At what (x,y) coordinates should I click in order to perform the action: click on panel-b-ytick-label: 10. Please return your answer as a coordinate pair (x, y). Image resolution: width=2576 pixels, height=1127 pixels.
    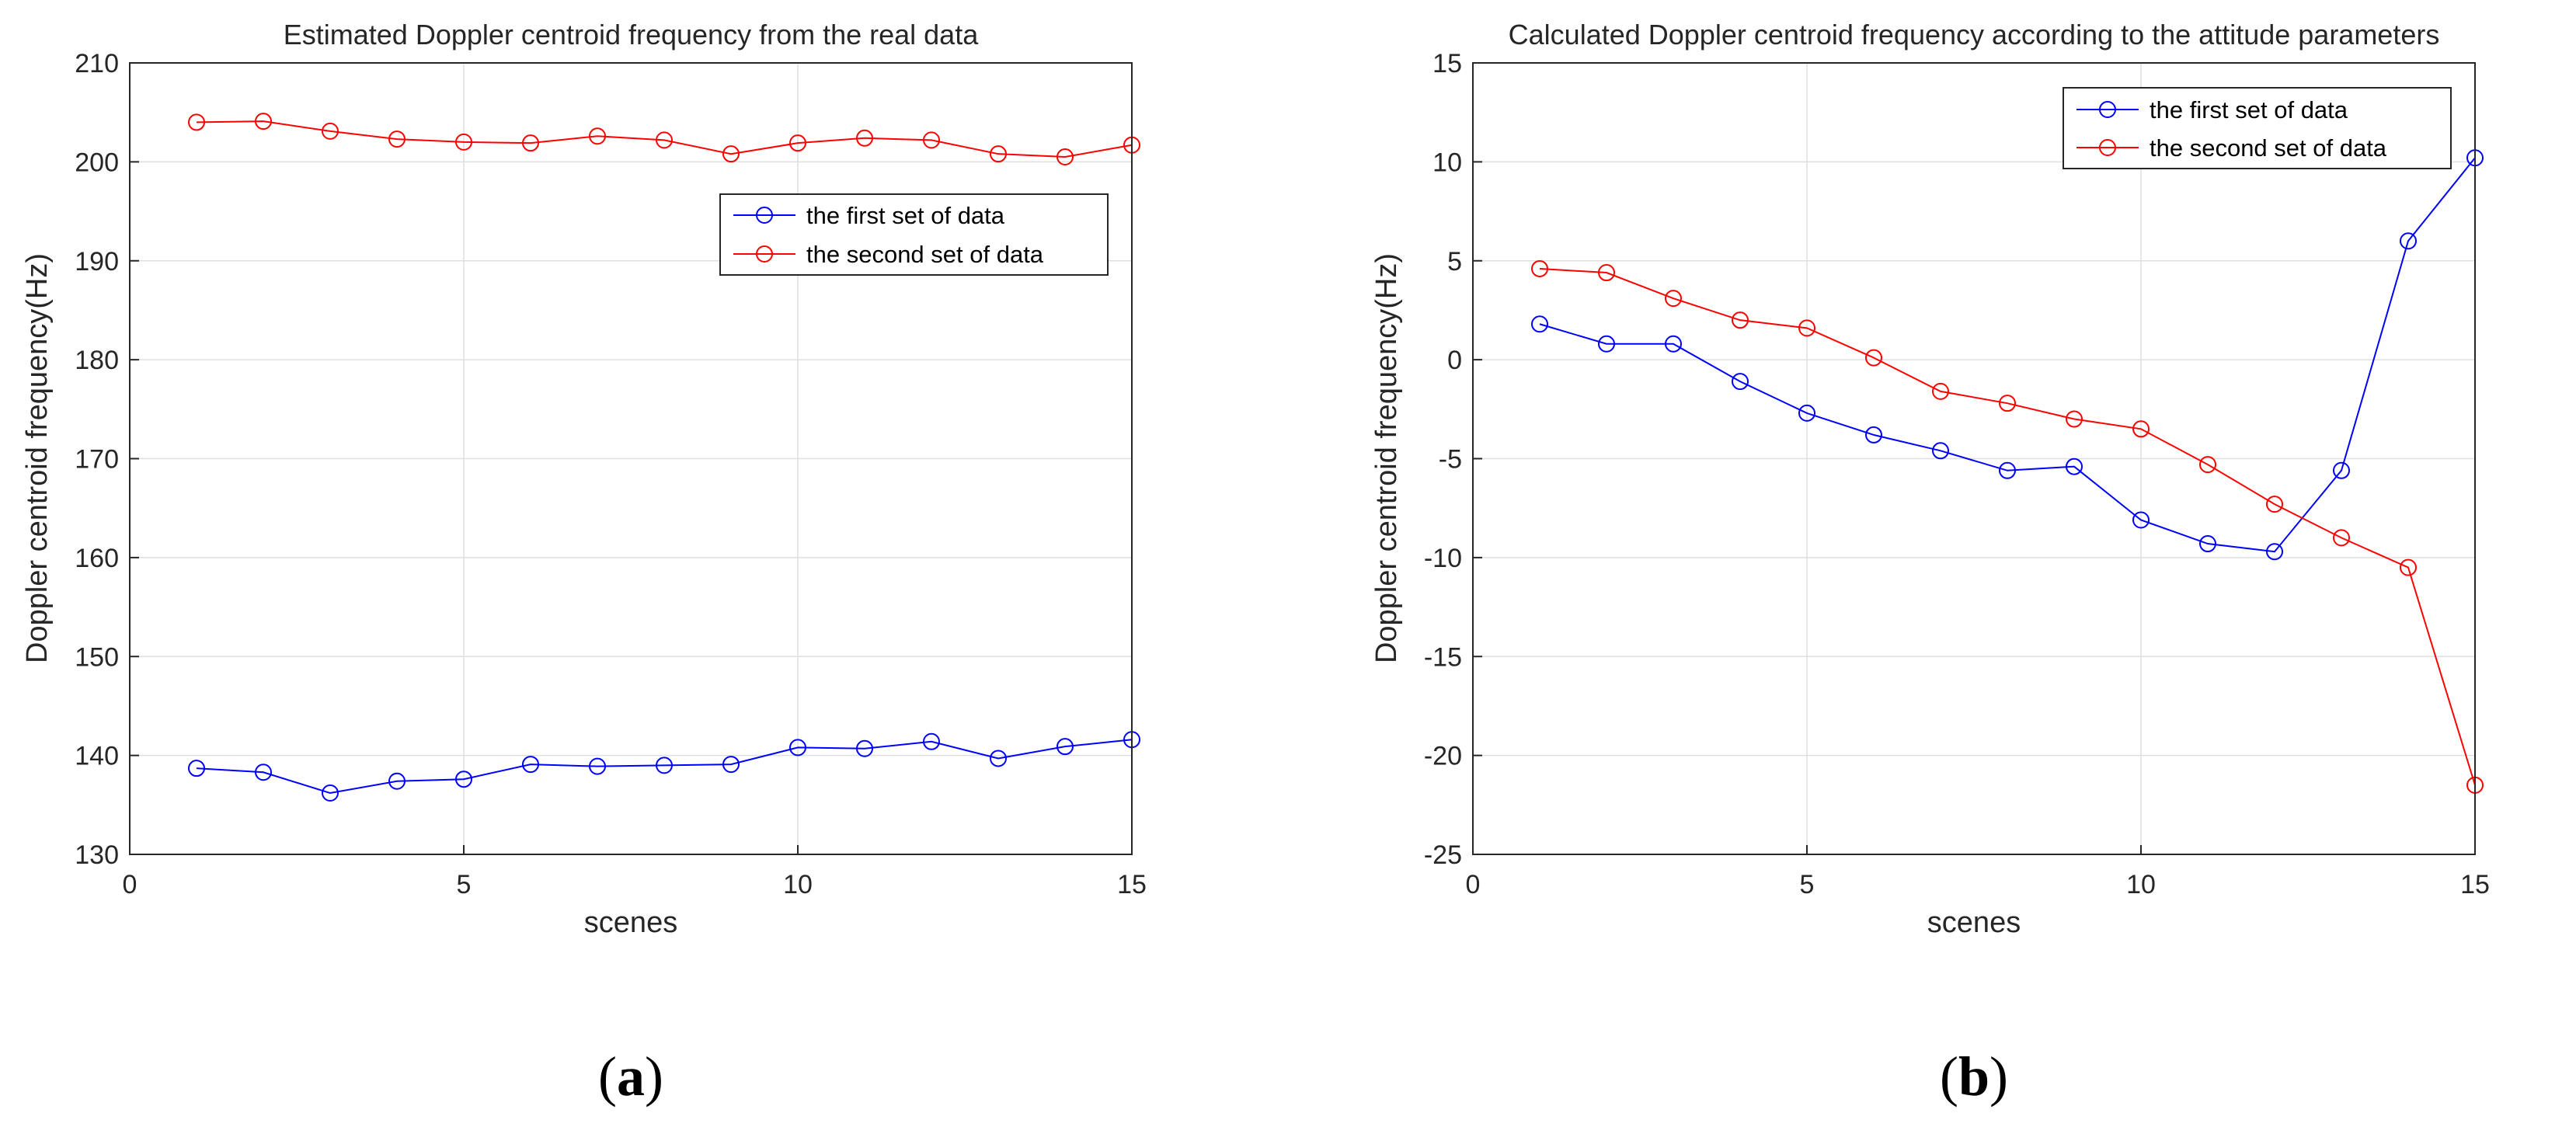
    Looking at the image, I should click on (1447, 162).